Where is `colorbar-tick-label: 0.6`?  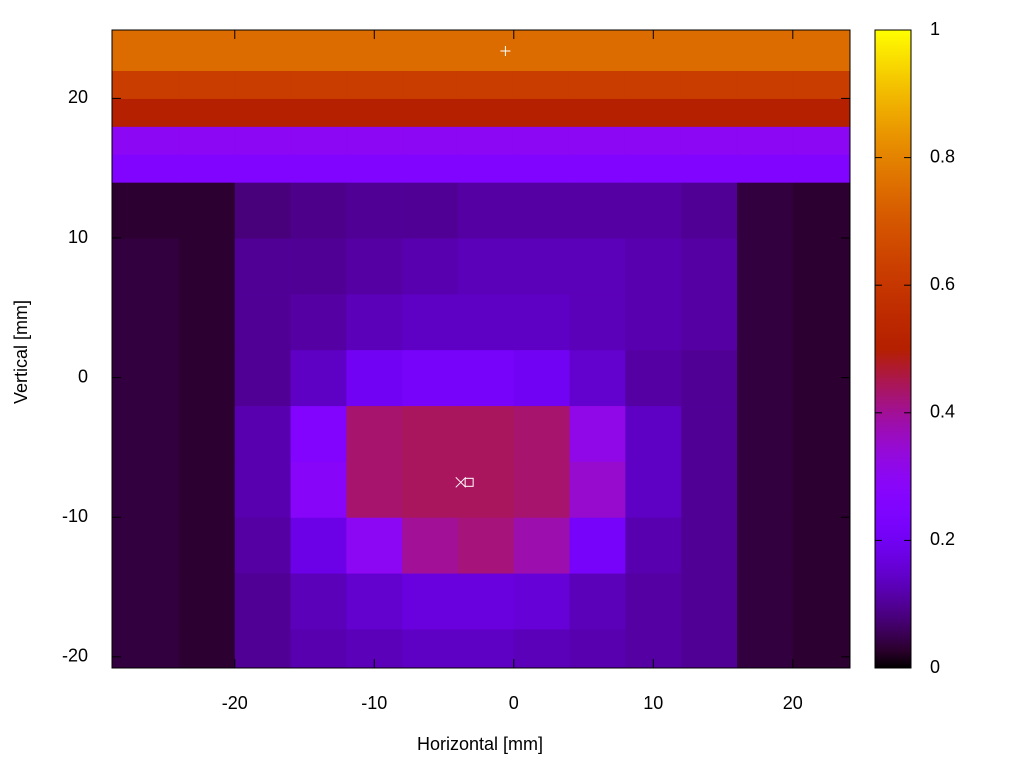 colorbar-tick-label: 0.6 is located at coordinates (942, 284).